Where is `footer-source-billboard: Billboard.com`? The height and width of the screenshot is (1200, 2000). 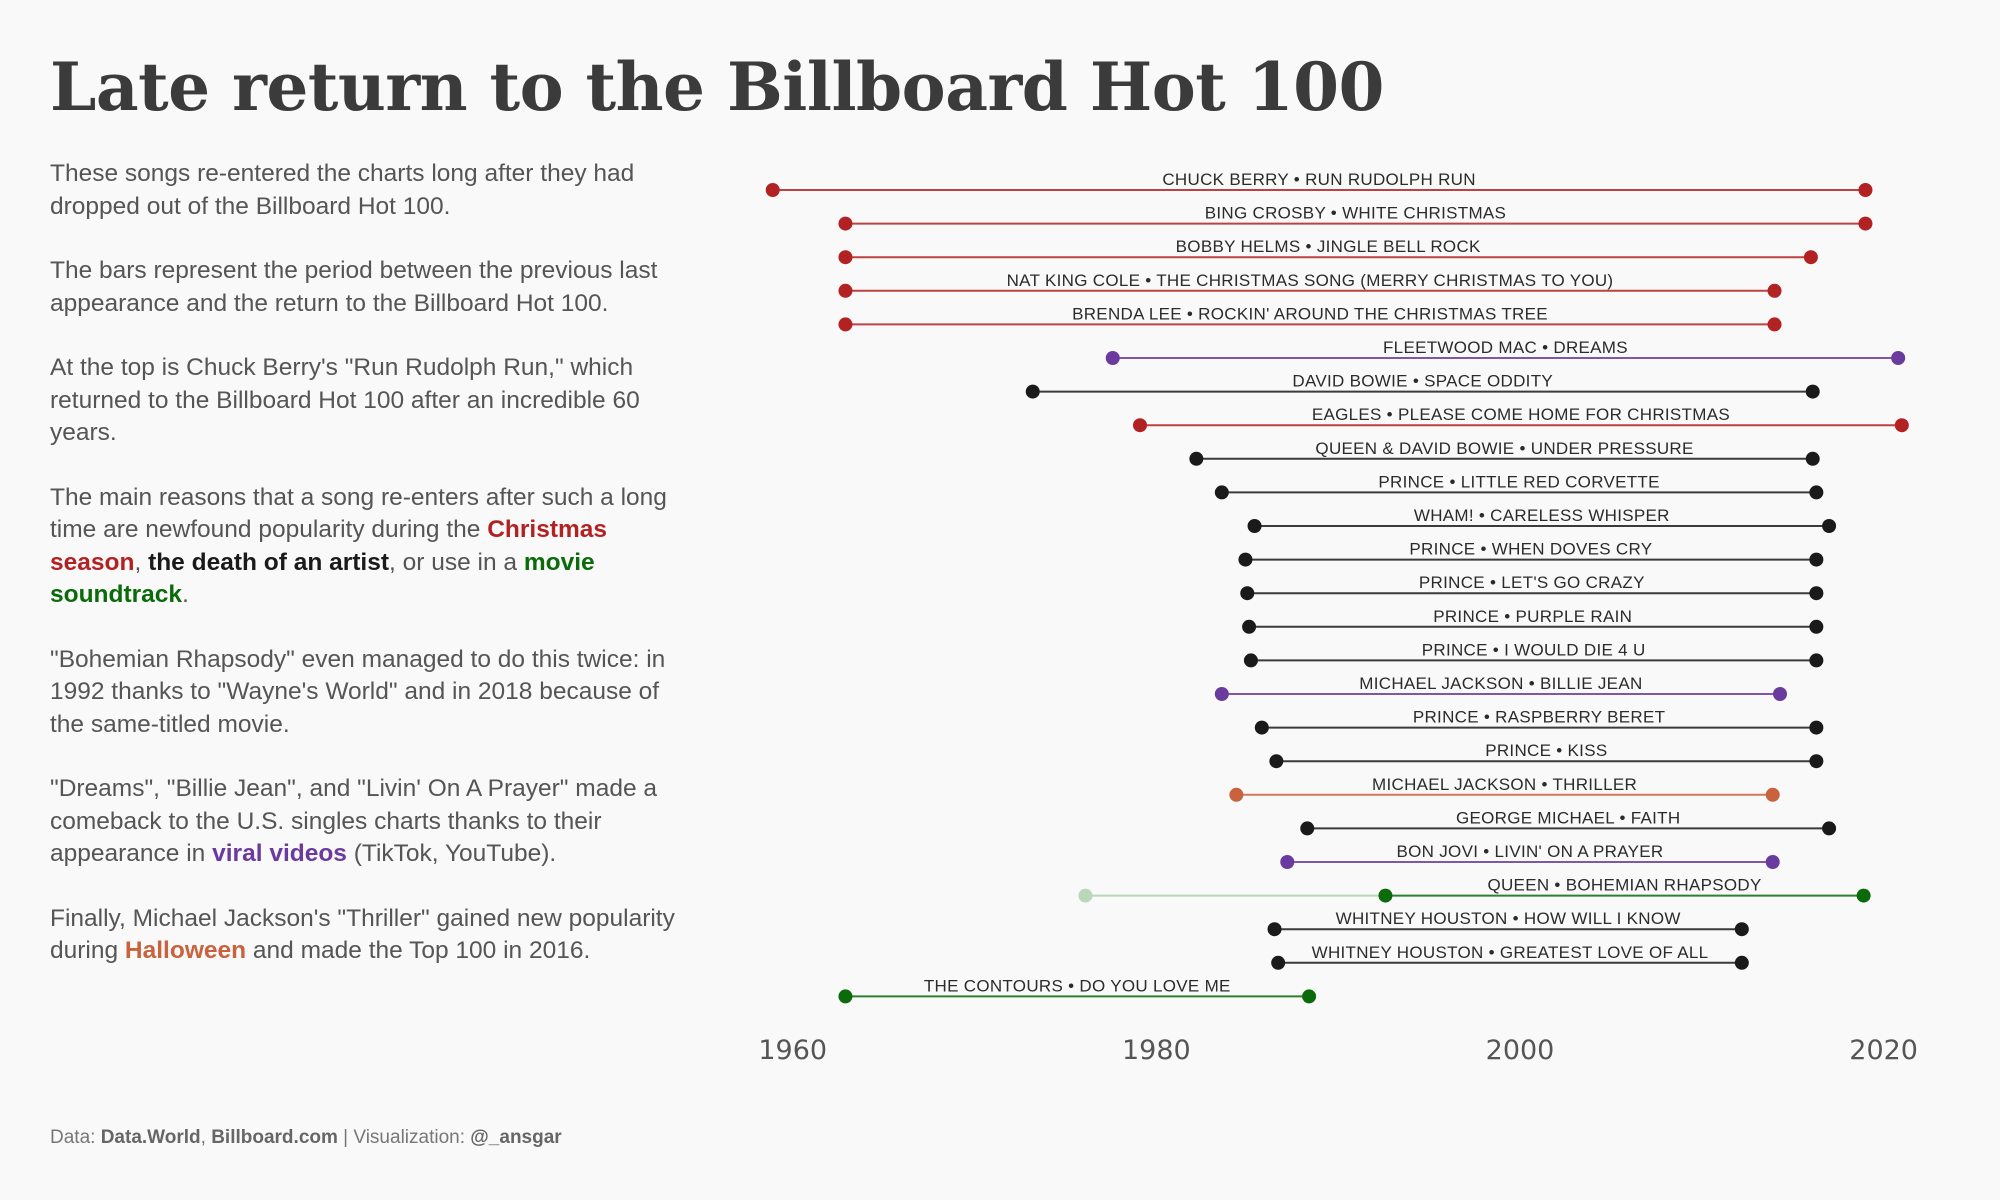
footer-source-billboard: Billboard.com is located at coordinates (274, 1137).